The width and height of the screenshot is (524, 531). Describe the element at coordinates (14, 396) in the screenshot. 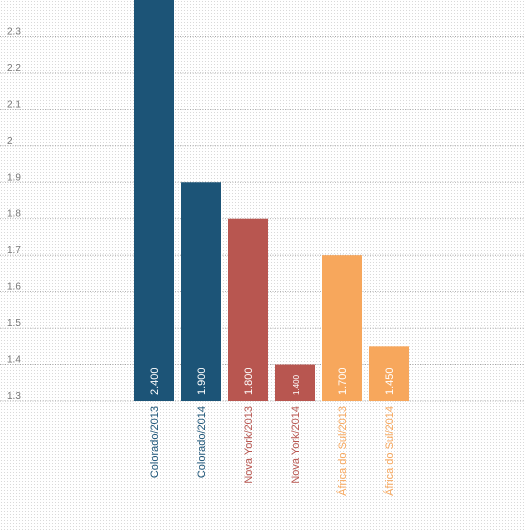

I see `y-tick-label: 1.3` at that location.